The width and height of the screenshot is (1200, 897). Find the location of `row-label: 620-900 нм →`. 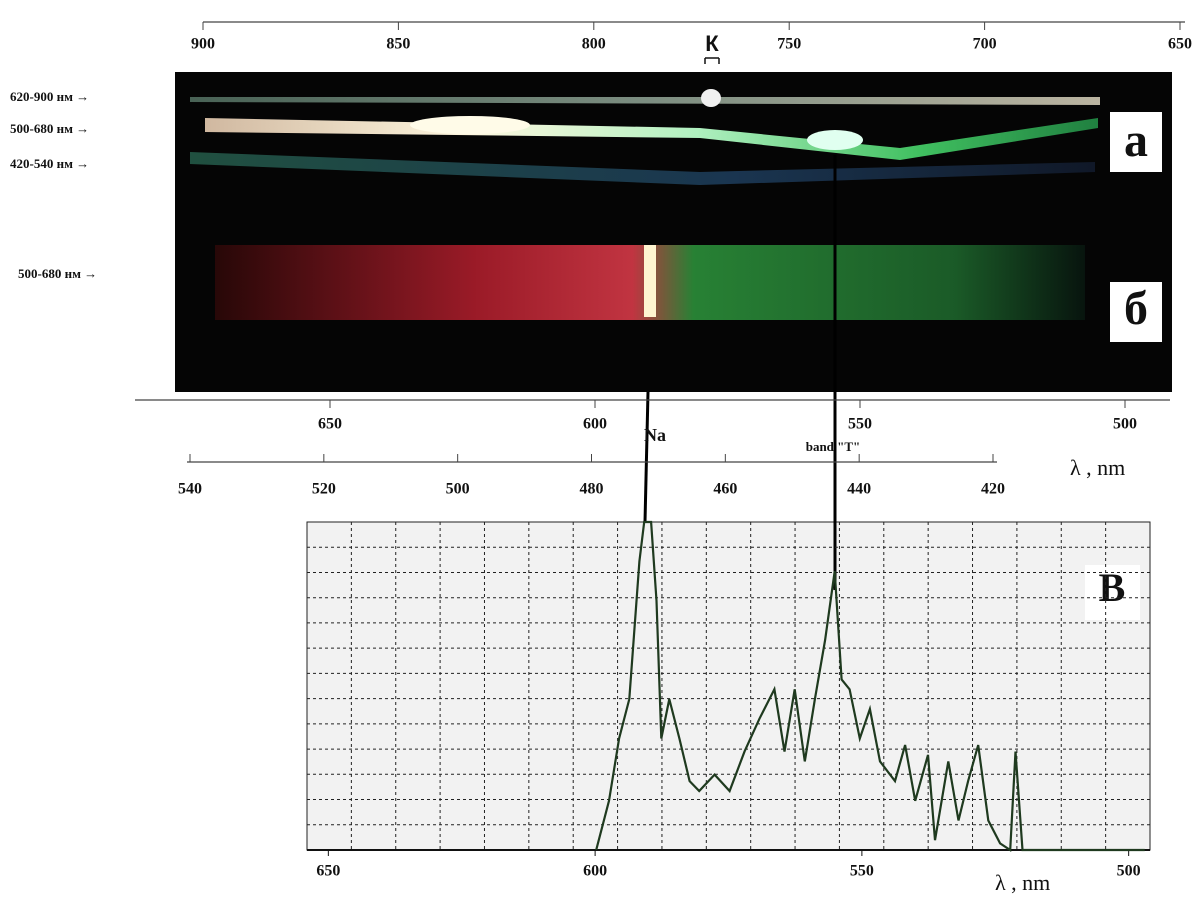

row-label: 620-900 нм → is located at coordinates (49, 96).